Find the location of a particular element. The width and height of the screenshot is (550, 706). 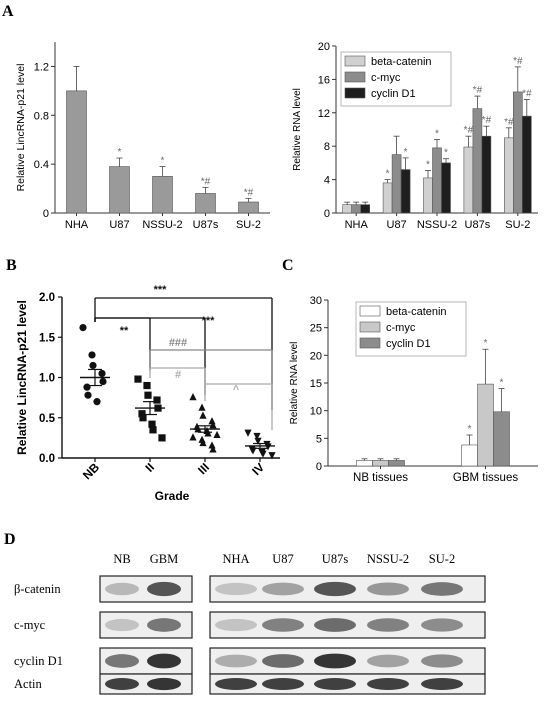

y-tick-label: 1.0 is located at coordinates (47, 379).